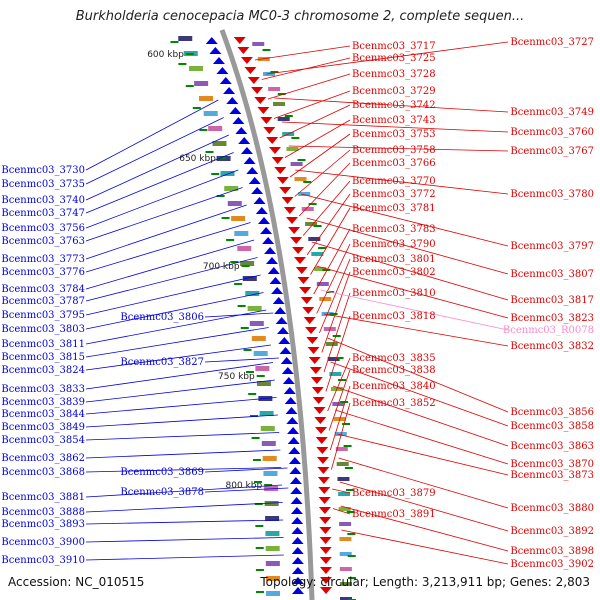  Describe the element at coordinates (394, 493) in the screenshot. I see `gene-label: Bcenmc03_3879` at that location.